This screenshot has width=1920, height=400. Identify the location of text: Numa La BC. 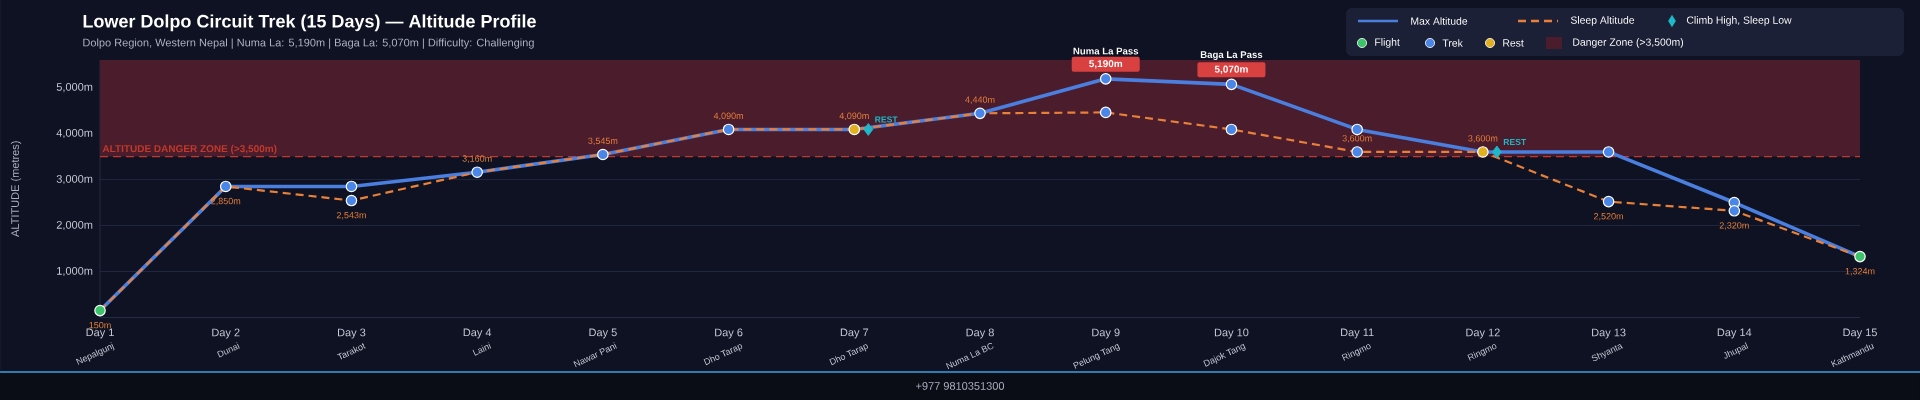
(969, 356).